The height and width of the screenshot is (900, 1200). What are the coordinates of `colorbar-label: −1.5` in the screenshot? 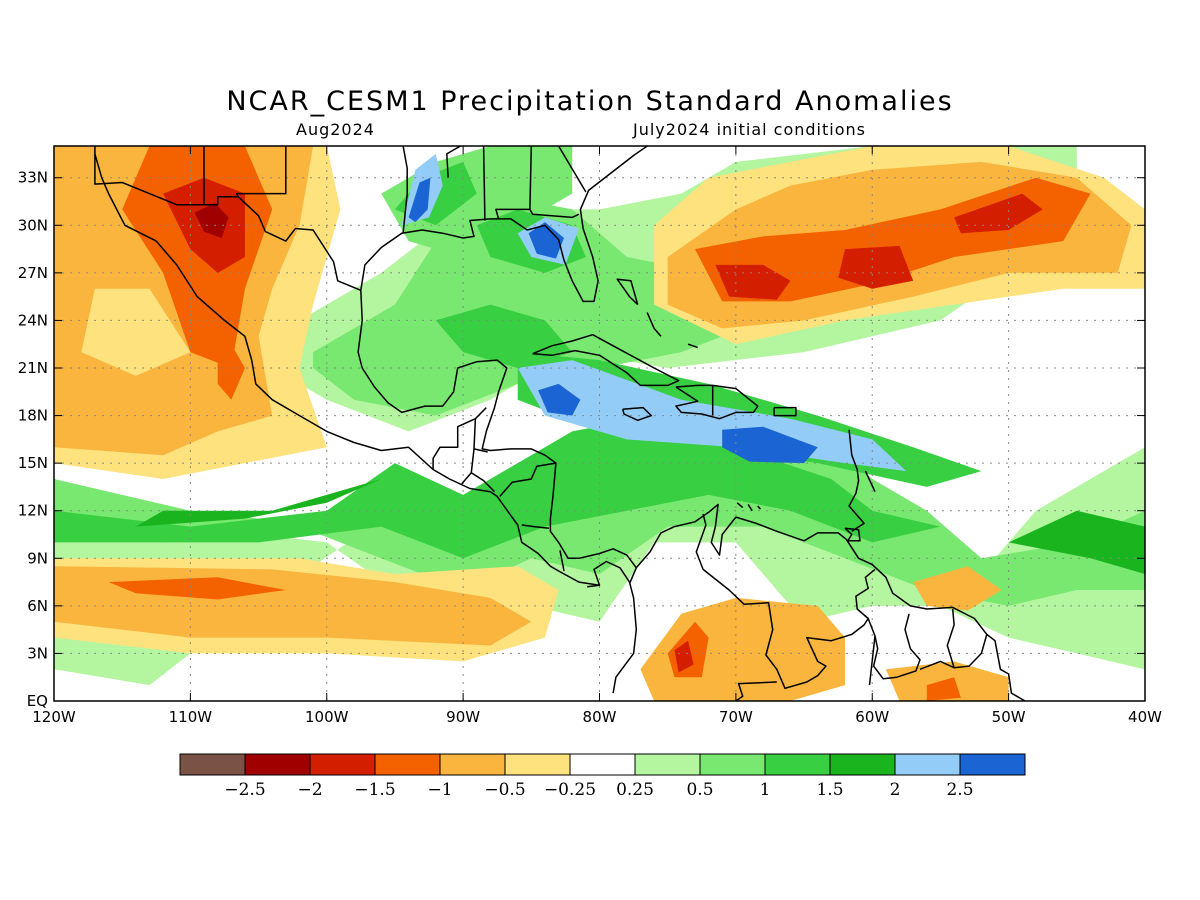 It's located at (374, 790).